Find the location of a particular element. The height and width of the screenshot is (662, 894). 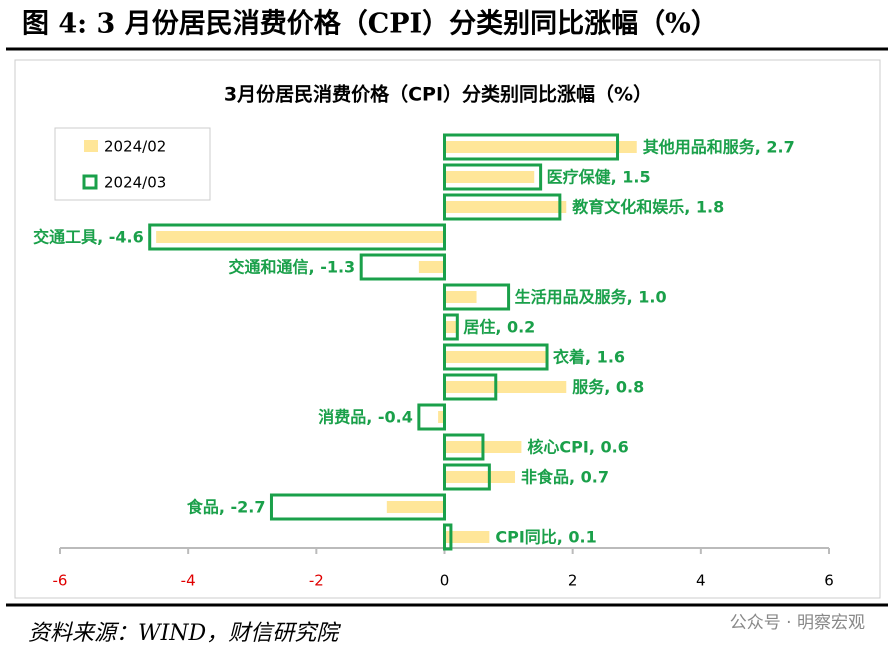

x-tick-label: 4 is located at coordinates (701, 581).